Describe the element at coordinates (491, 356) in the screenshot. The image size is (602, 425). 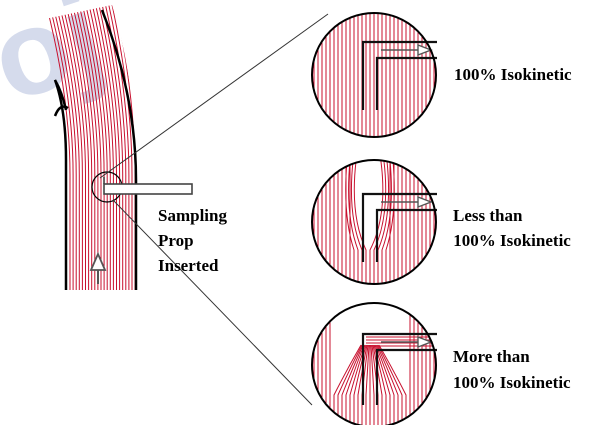
I see `label-more-than-line1: More than` at that location.